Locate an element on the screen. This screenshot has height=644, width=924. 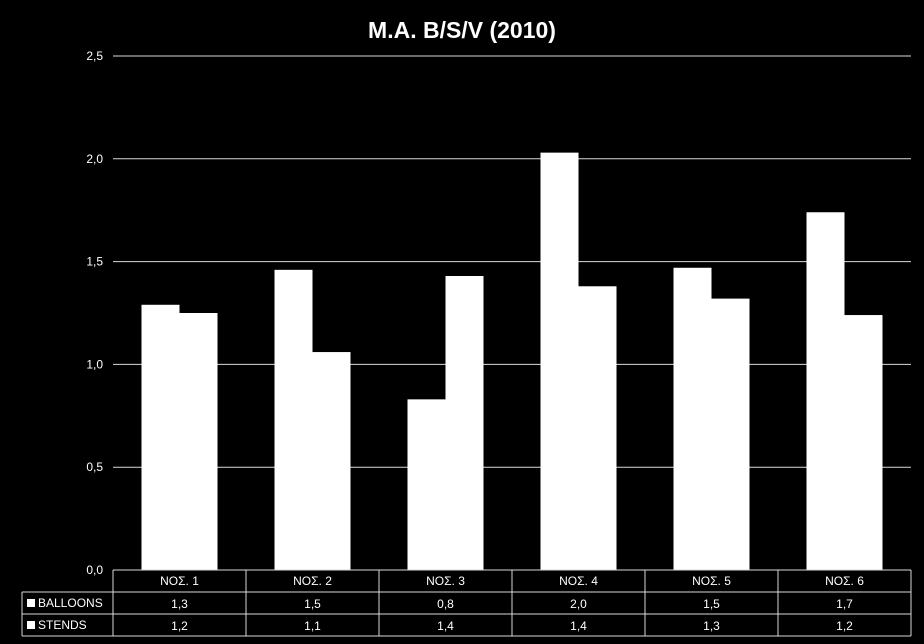
data-label: 2,0 is located at coordinates (578, 604).